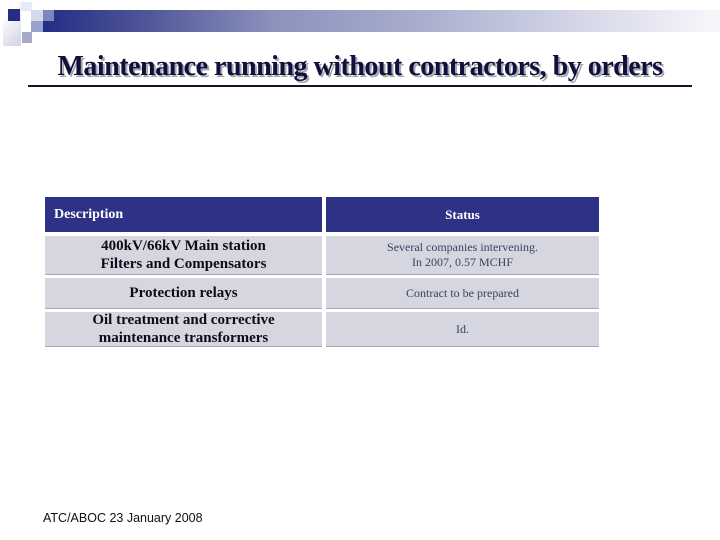 The height and width of the screenshot is (540, 720). Describe the element at coordinates (183, 293) in the screenshot. I see `table-cell-description-row2: Protection relays` at that location.